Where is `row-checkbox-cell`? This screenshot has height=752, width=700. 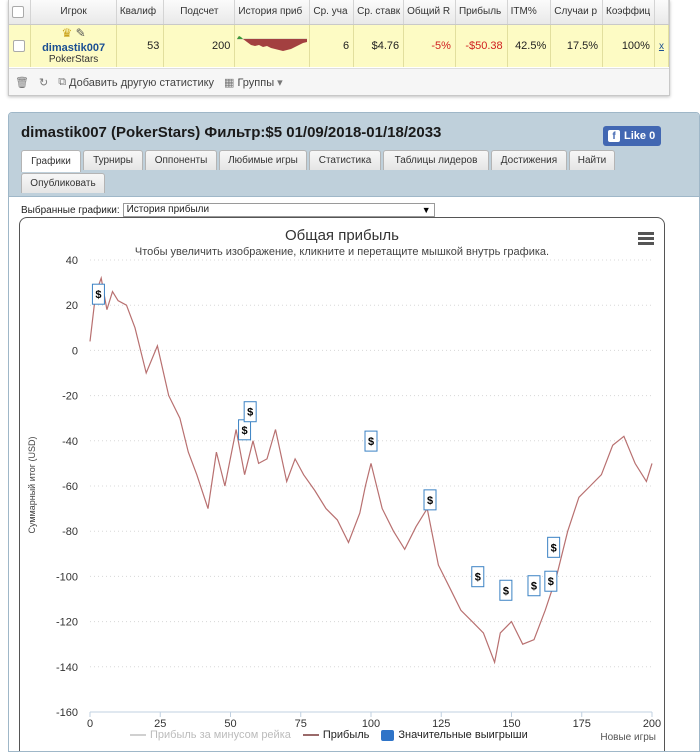 row-checkbox-cell is located at coordinates (20, 45).